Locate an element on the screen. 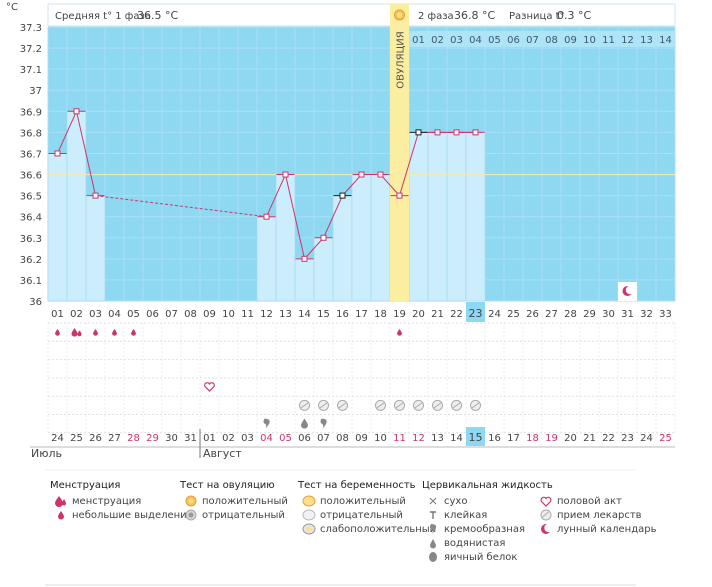 The image size is (712, 587). legend-item: положительный is located at coordinates (367, 501).